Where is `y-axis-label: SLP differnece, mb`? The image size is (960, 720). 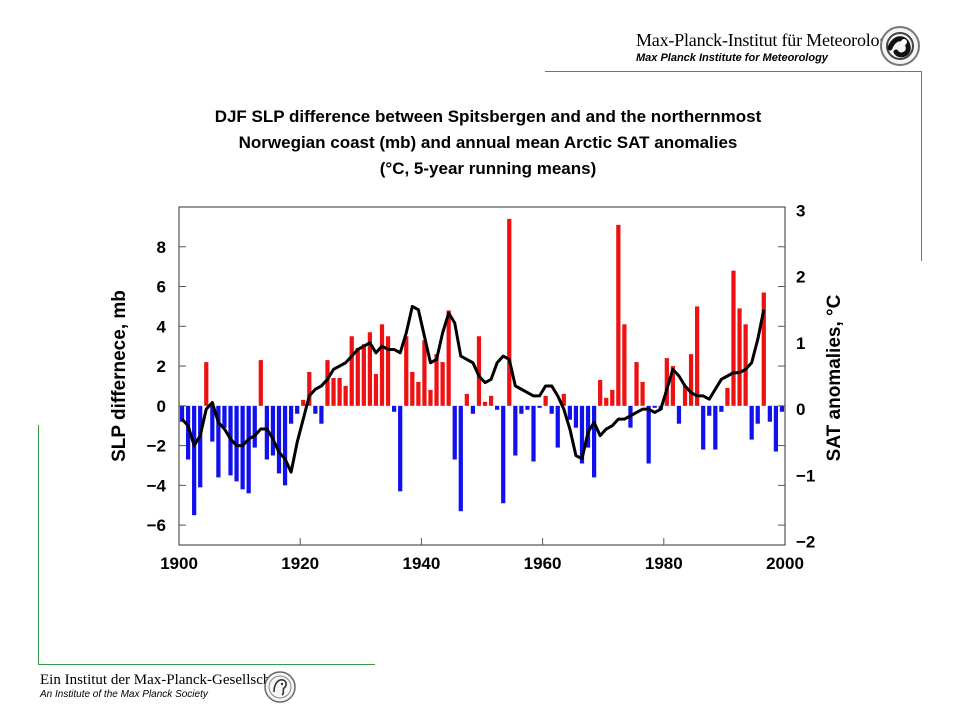 y-axis-label: SLP differnece, mb is located at coordinates (119, 376).